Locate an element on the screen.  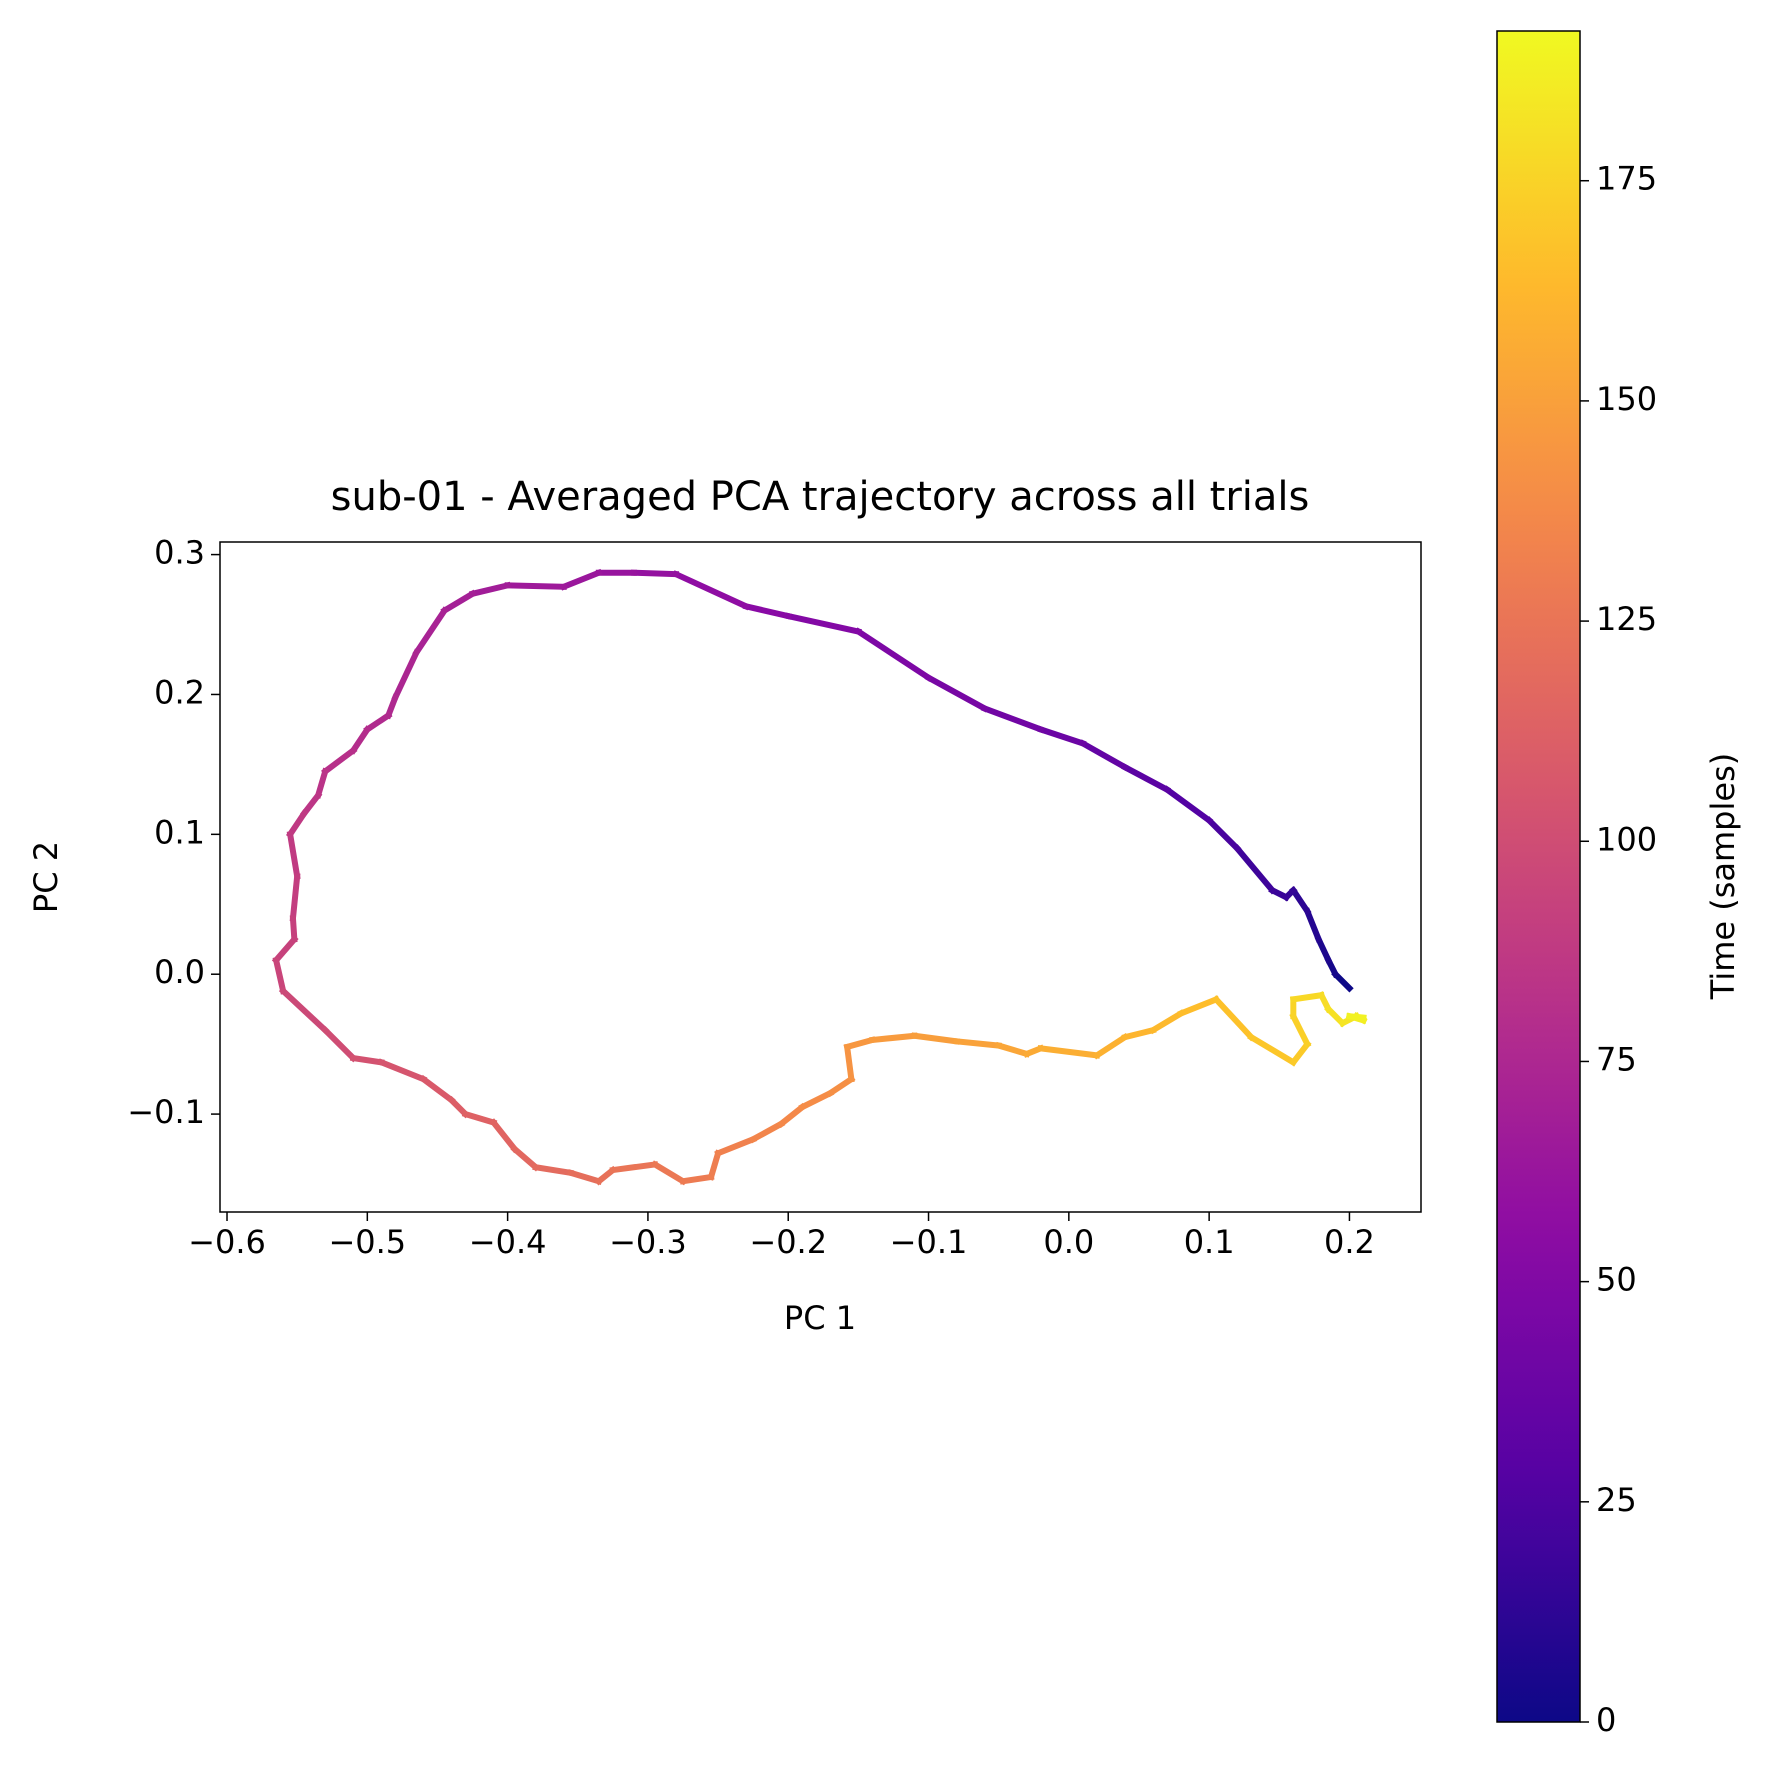
x-tick-label: −0.1 is located at coordinates (929, 1242).